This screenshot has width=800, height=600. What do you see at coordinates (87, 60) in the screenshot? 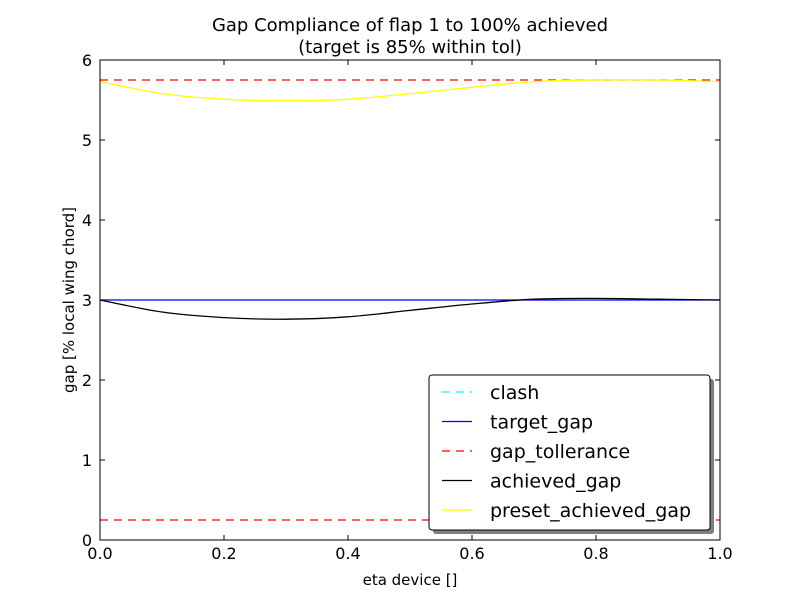
I see `y-tick-label: 6` at bounding box center [87, 60].